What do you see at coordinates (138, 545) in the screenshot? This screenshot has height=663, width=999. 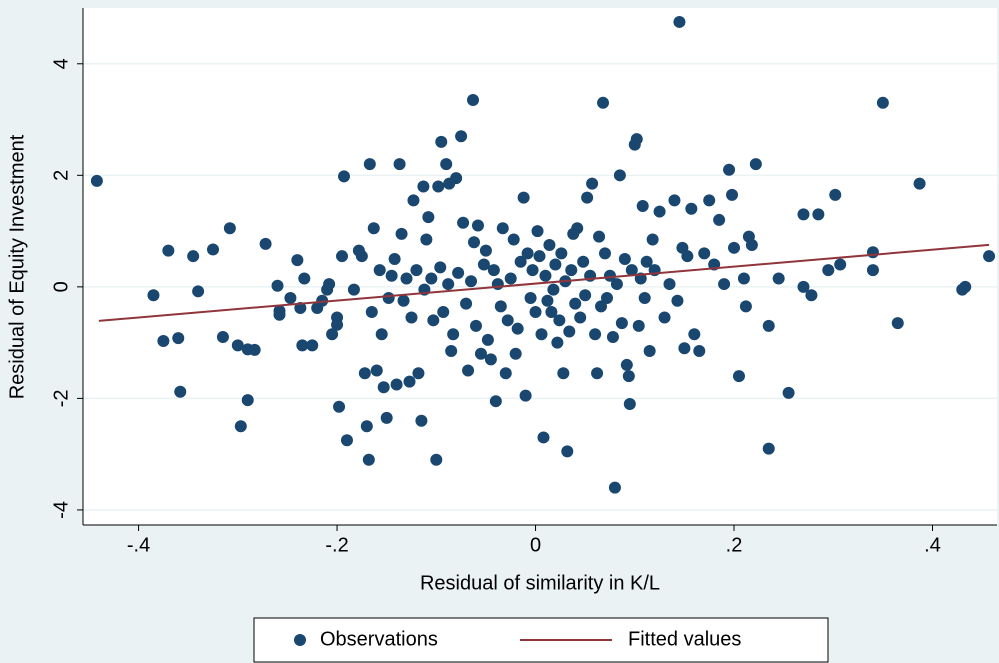 I see `x-tick-label: -.4` at bounding box center [138, 545].